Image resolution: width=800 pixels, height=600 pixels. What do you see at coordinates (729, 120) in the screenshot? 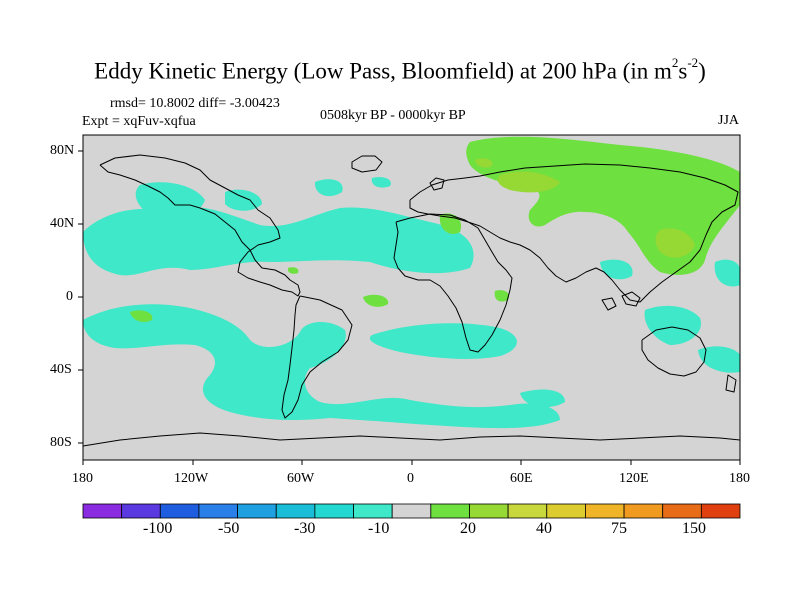
I see `season-label: JJA` at bounding box center [729, 120].